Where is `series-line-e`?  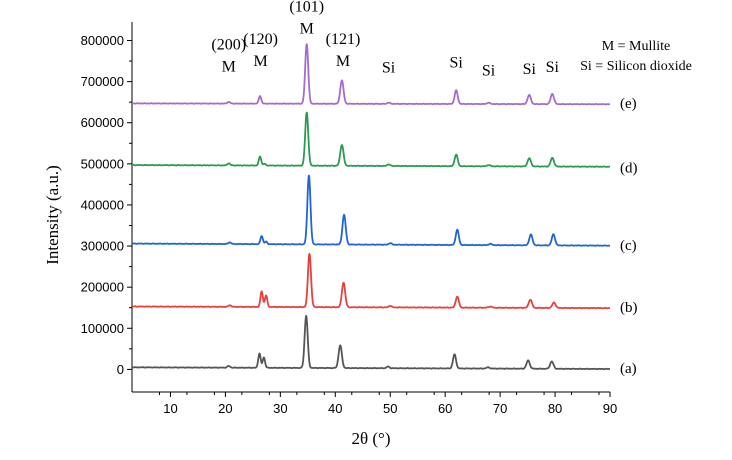 series-line-e is located at coordinates (371, 74).